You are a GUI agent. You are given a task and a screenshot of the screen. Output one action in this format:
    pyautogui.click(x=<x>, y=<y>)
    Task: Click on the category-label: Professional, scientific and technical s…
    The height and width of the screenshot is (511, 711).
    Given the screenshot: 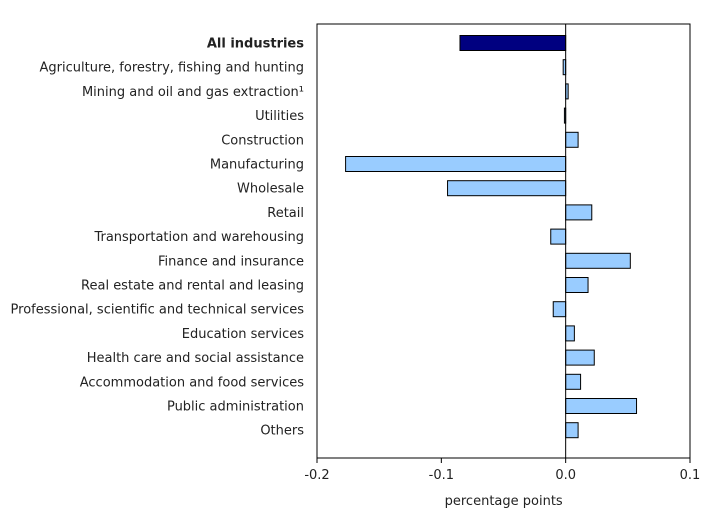 What is the action you would take?
    pyautogui.click(x=158, y=310)
    